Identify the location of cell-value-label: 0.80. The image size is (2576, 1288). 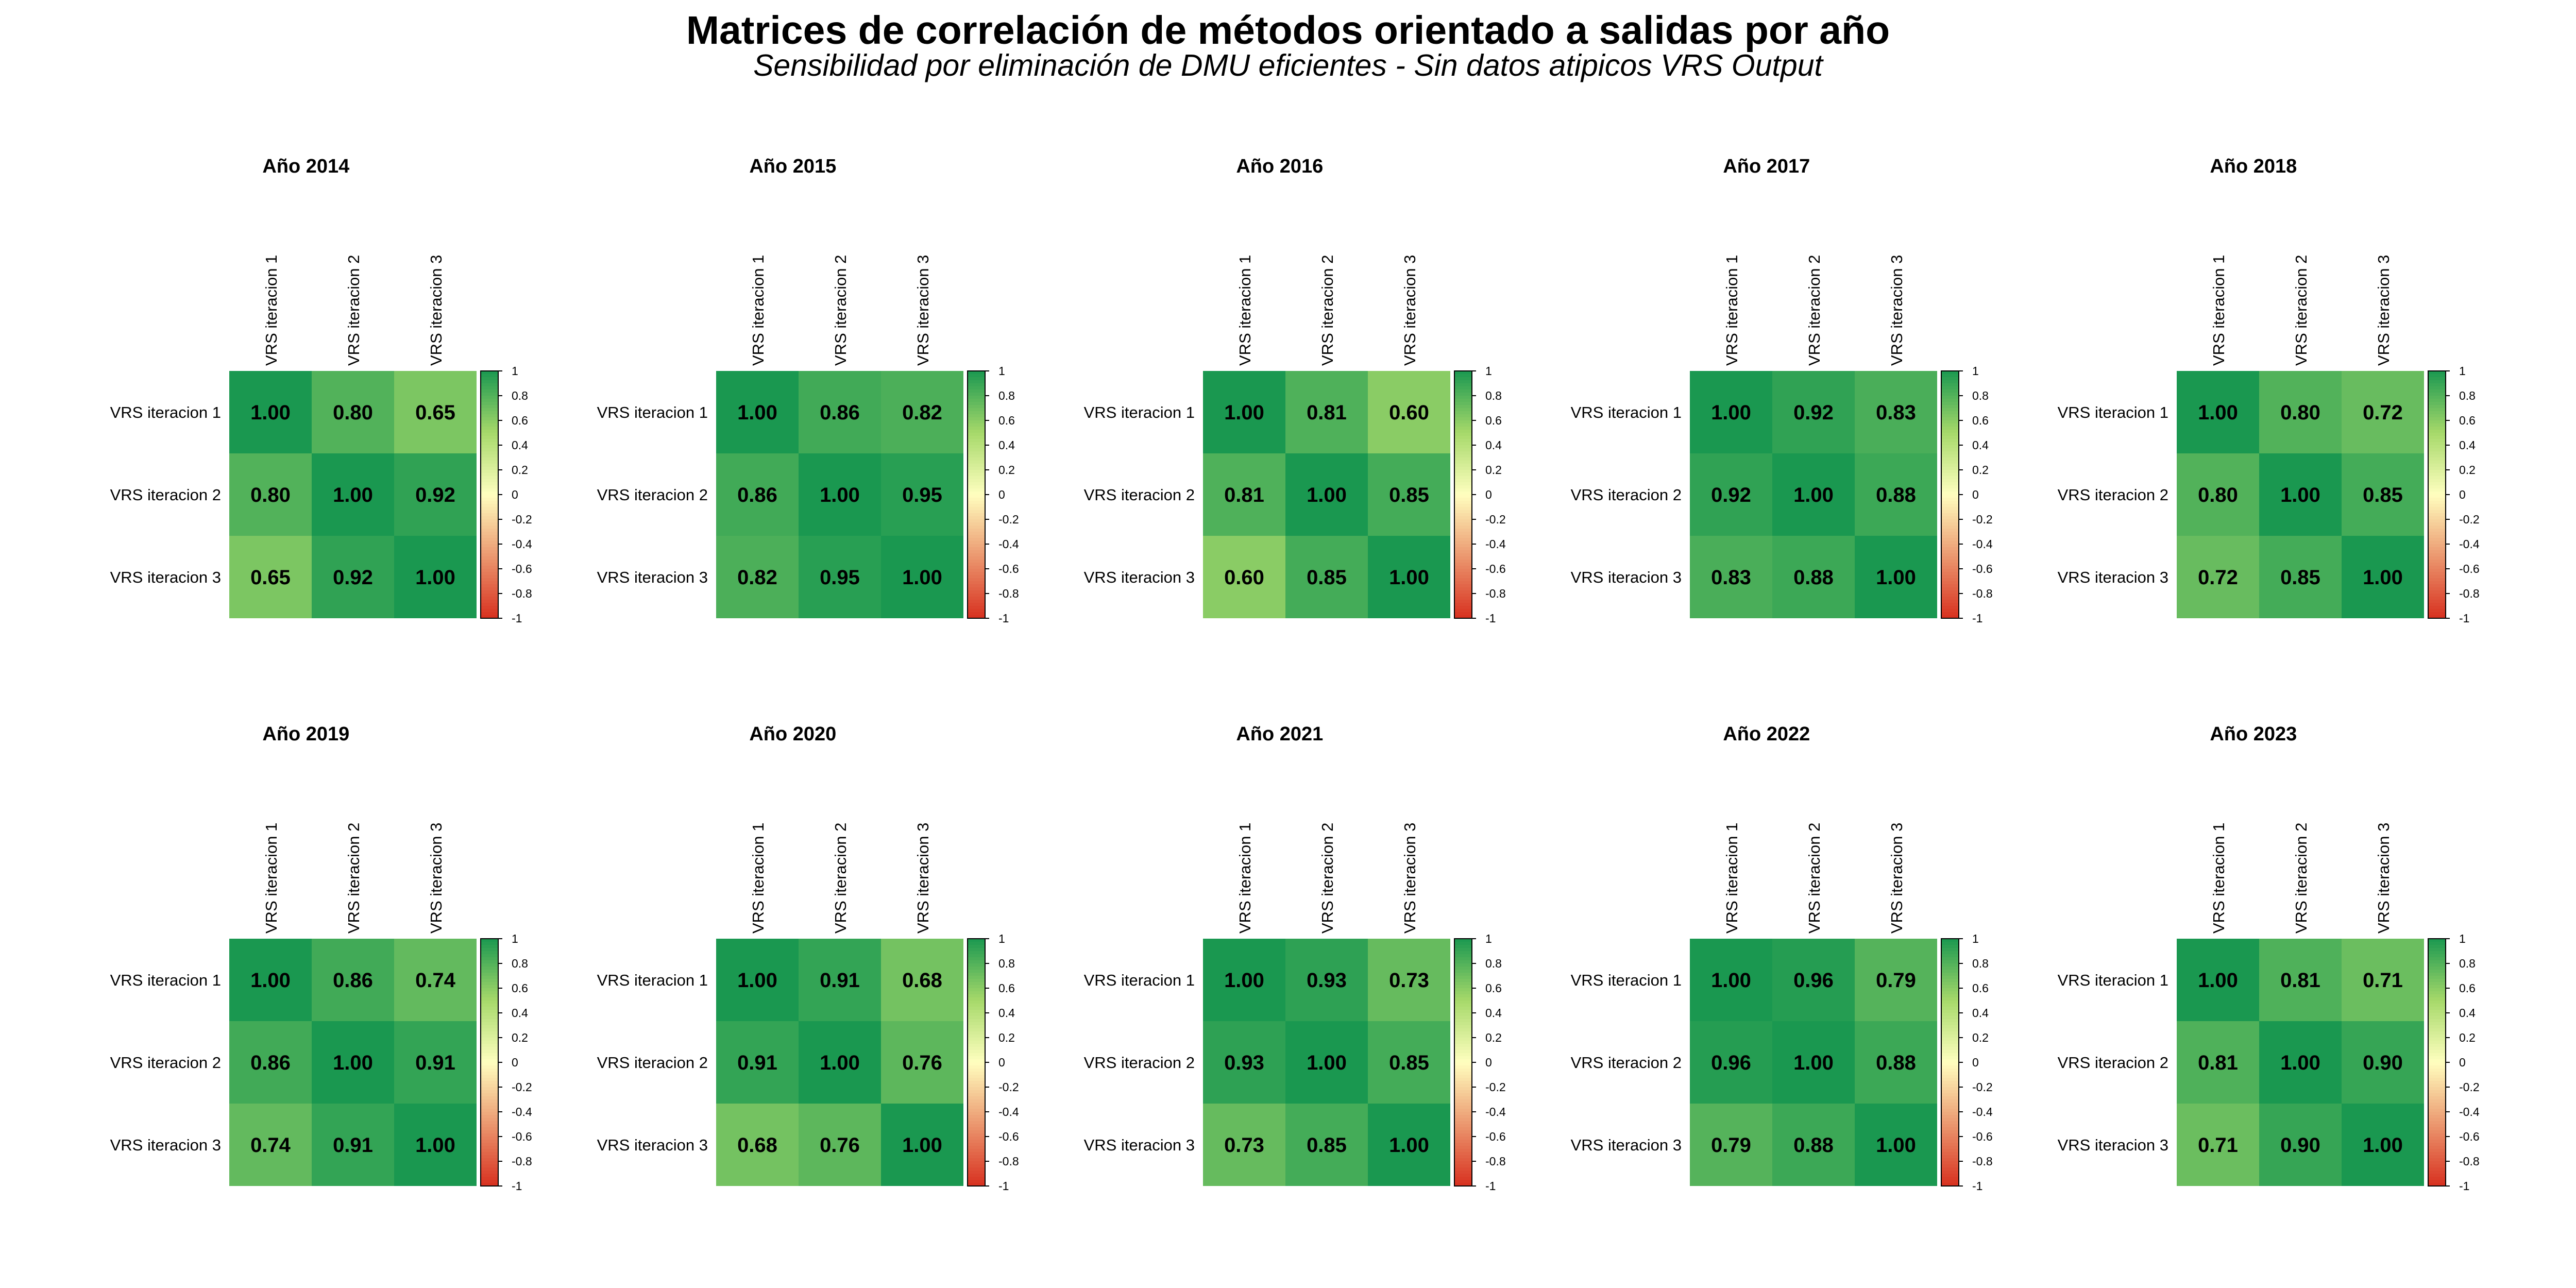
(2218, 495).